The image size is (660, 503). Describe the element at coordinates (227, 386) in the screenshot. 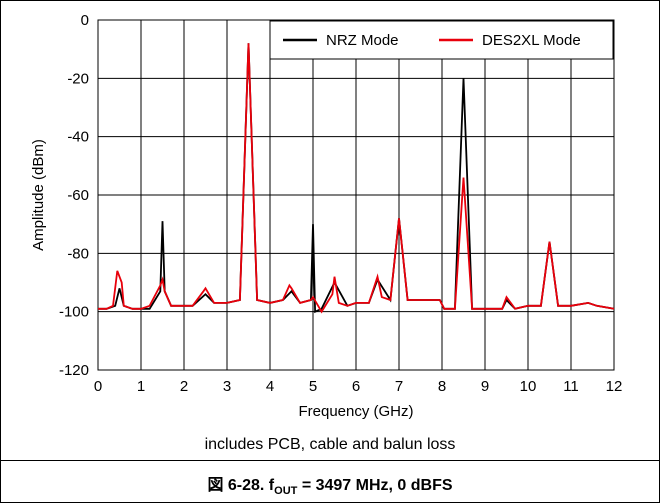

I see `x-tick-label: 3` at that location.